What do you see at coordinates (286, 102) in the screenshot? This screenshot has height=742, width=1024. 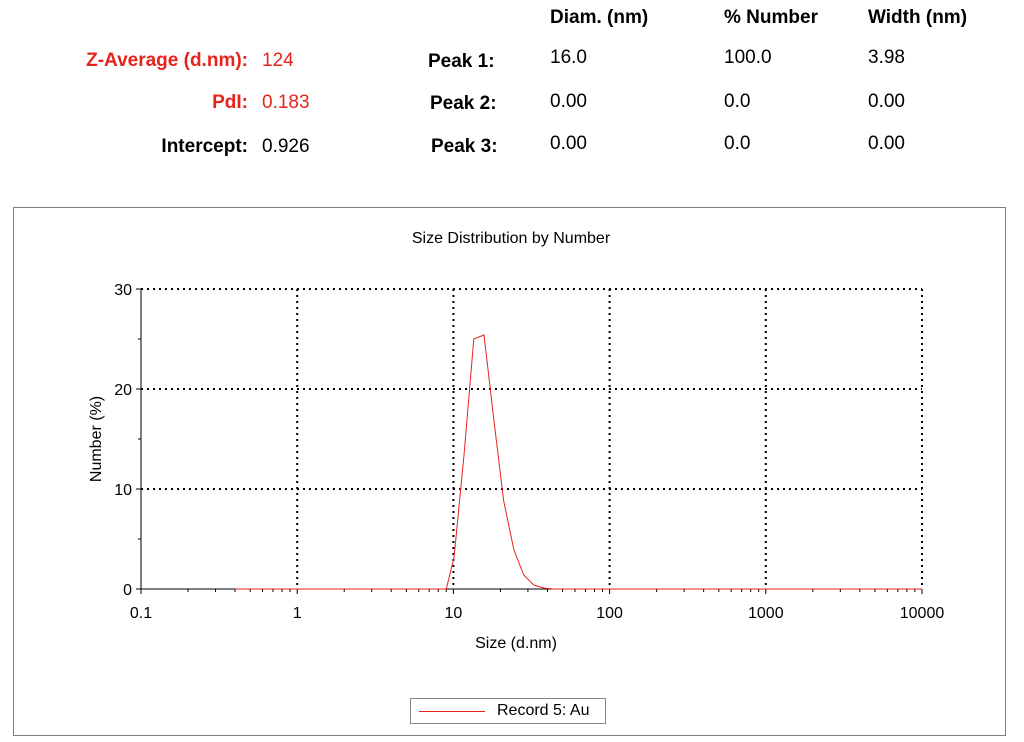 I see `pdi-value: 0.183` at bounding box center [286, 102].